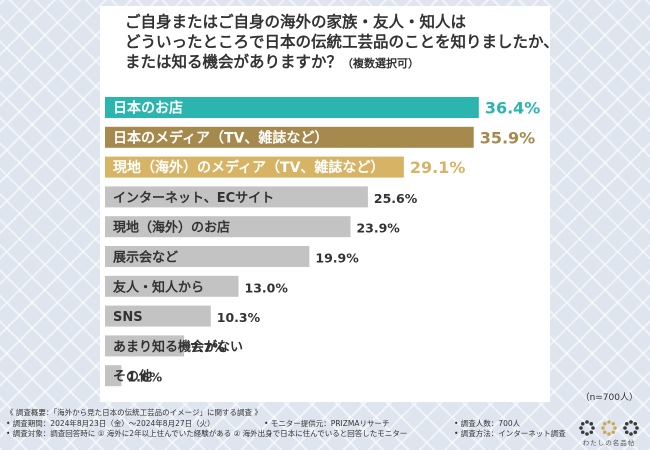 The height and width of the screenshot is (450, 650). I want to click on category-label-2: 日本のメディア（TV、雑誌など）, so click(220, 137).